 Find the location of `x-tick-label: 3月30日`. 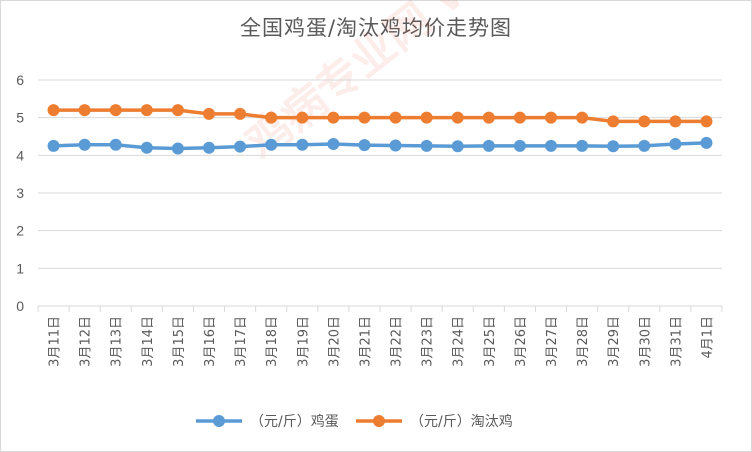

x-tick-label: 3月30日 is located at coordinates (645, 341).